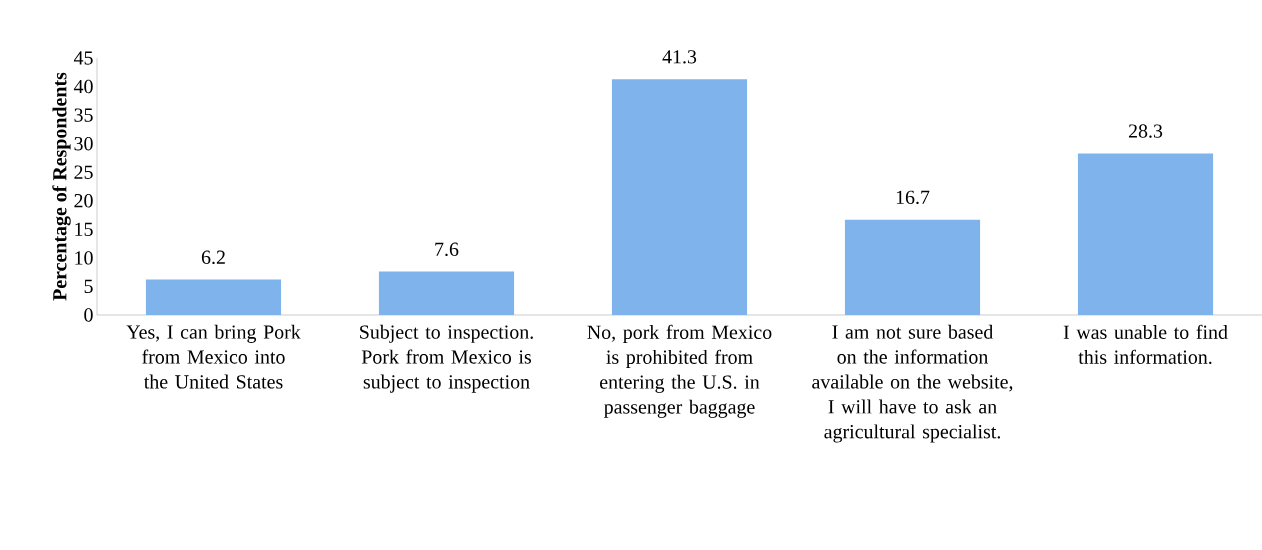  Describe the element at coordinates (84, 258) in the screenshot. I see `y-tick-label: 10` at that location.